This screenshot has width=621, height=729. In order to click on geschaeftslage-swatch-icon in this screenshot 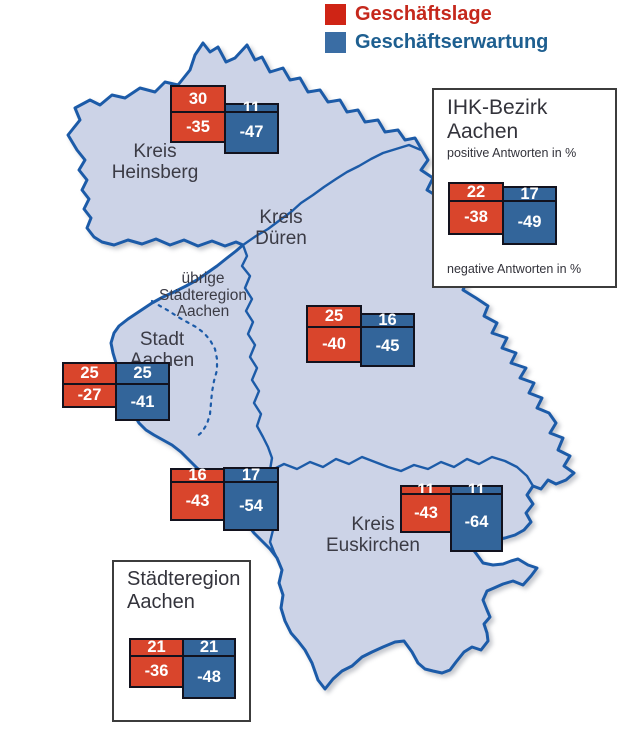, I will do `click(335, 14)`.